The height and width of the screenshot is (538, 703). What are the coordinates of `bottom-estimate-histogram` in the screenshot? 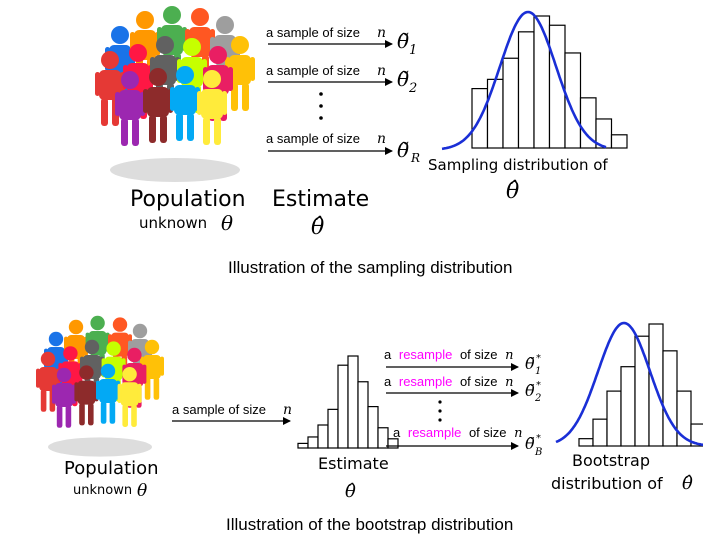 It's located at (348, 402).